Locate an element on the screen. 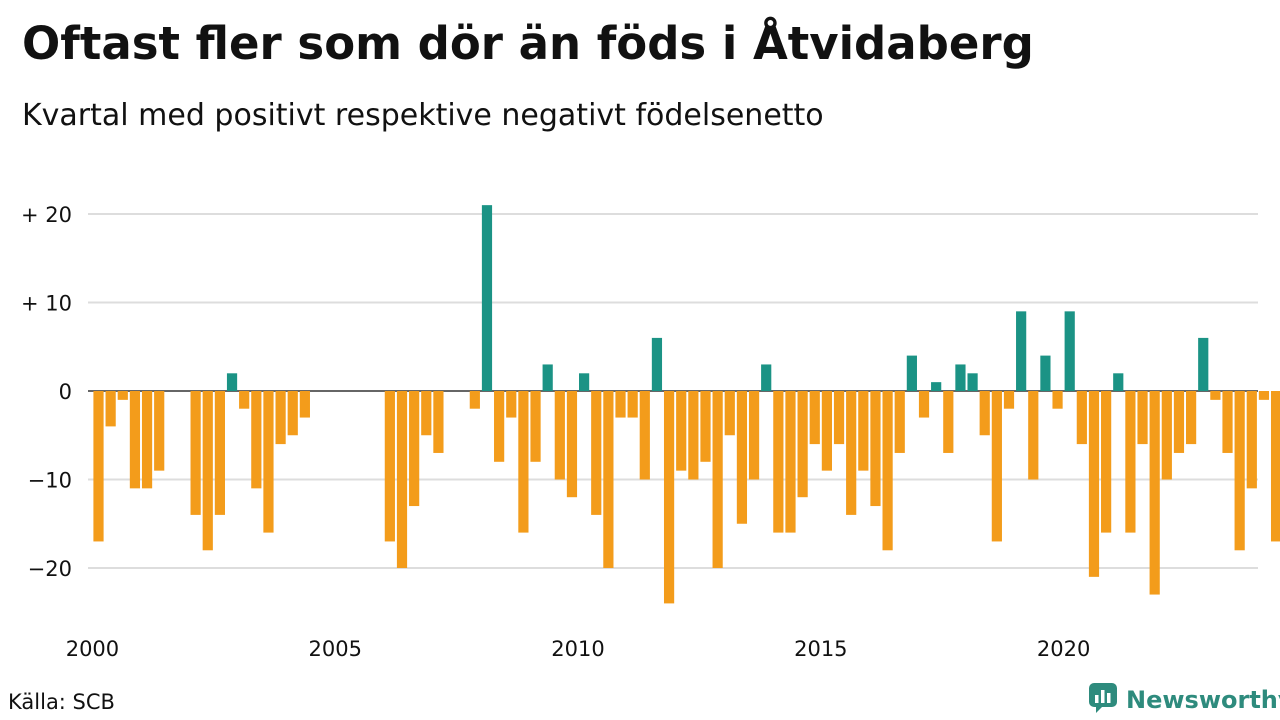 This screenshot has height=720, width=1280. bar-2013-q2 is located at coordinates (742, 457).